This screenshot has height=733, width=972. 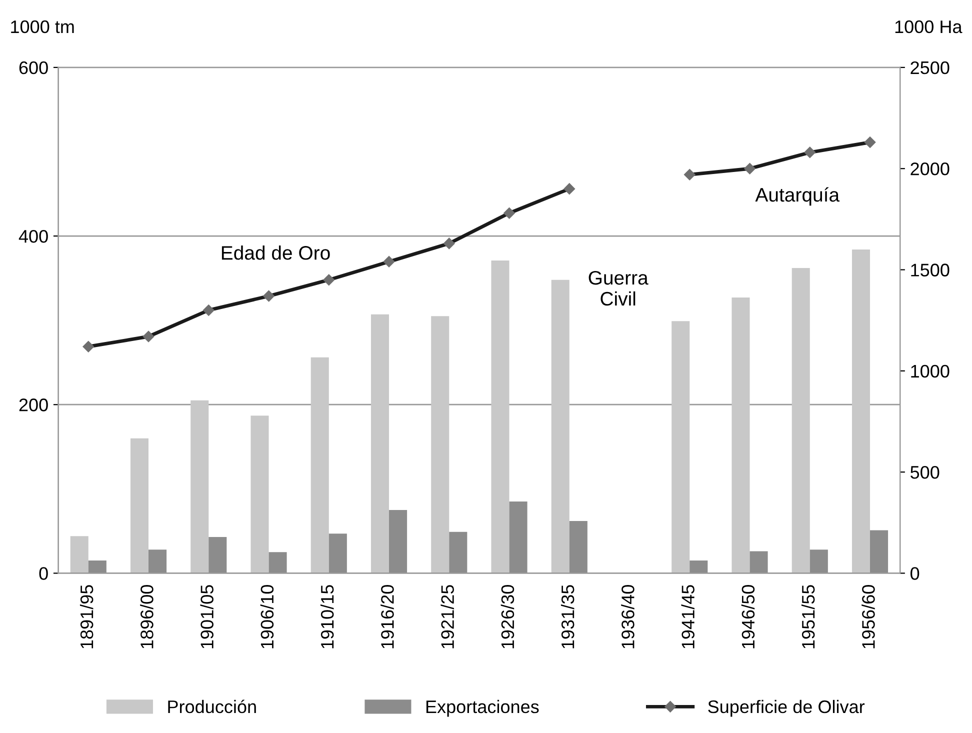 I want to click on annotation: Edad de Oro, so click(x=276, y=253).